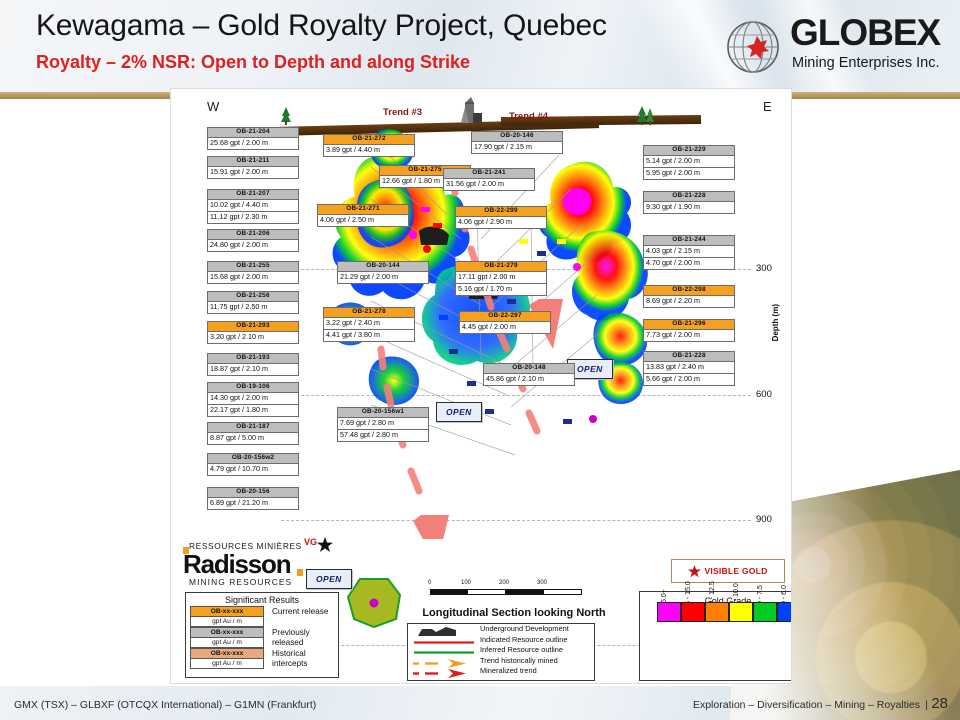 The image size is (960, 720). Describe the element at coordinates (689, 150) in the screenshot. I see `drillhole-id: OB-21-229` at that location.